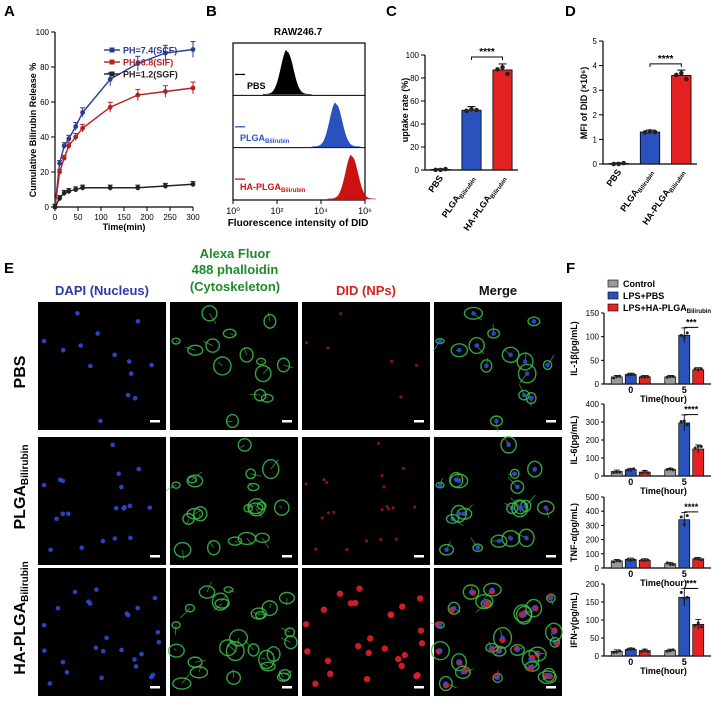 The width and height of the screenshot is (726, 713). I want to click on panel-d-ytick-label: 2, so click(595, 115).